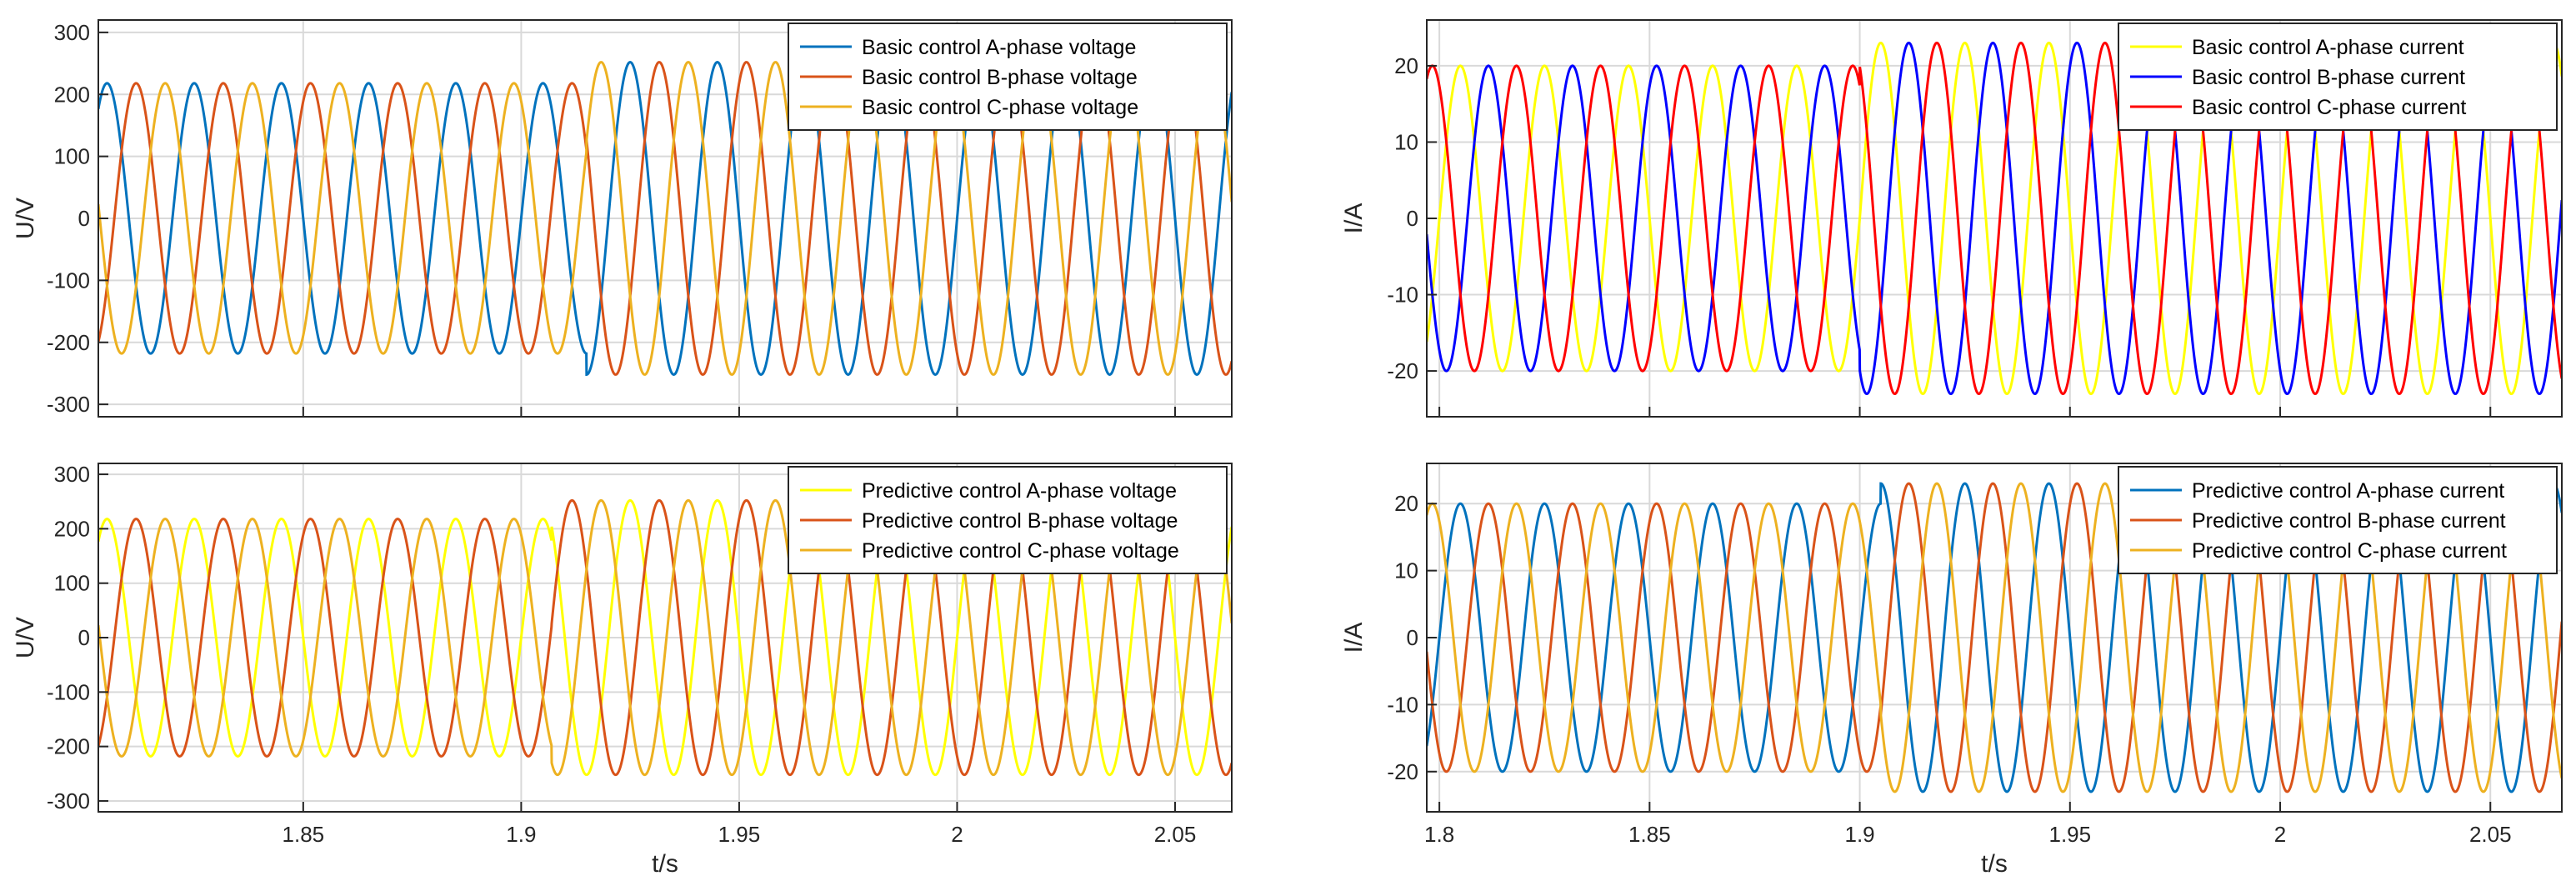 The image size is (2576, 891). I want to click on x-tick-label: 1.8, so click(1439, 834).